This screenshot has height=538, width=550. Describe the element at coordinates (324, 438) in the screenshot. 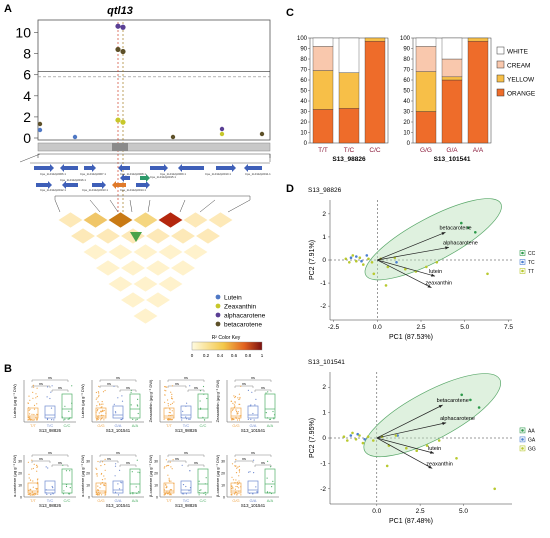

I see `pca-y-tick-label: 0` at that location.